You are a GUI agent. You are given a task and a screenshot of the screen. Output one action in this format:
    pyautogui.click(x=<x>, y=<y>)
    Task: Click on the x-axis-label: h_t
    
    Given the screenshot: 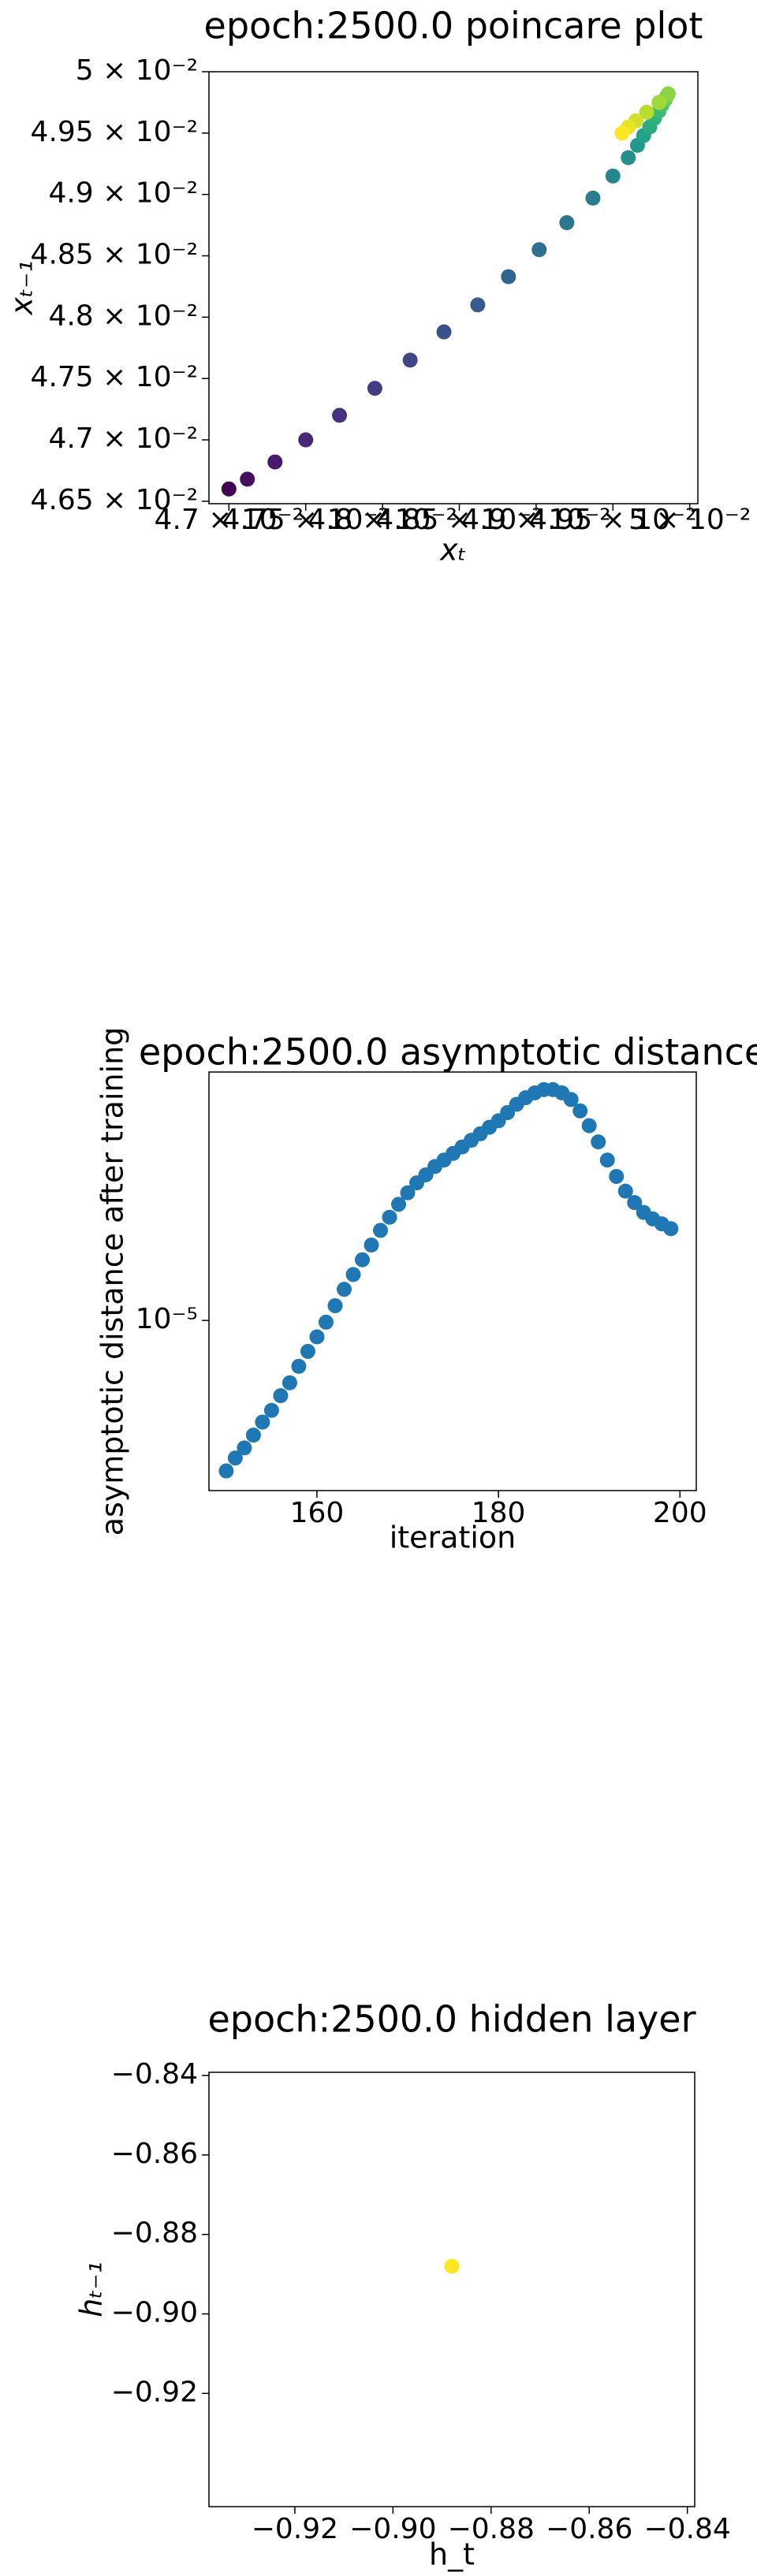 What is the action you would take?
    pyautogui.click(x=452, y=2554)
    